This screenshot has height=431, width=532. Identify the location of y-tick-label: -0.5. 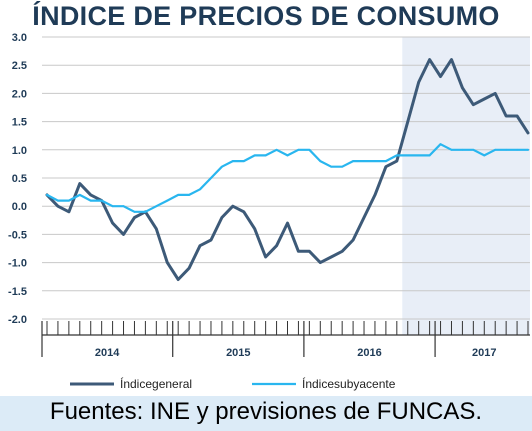
(17, 235).